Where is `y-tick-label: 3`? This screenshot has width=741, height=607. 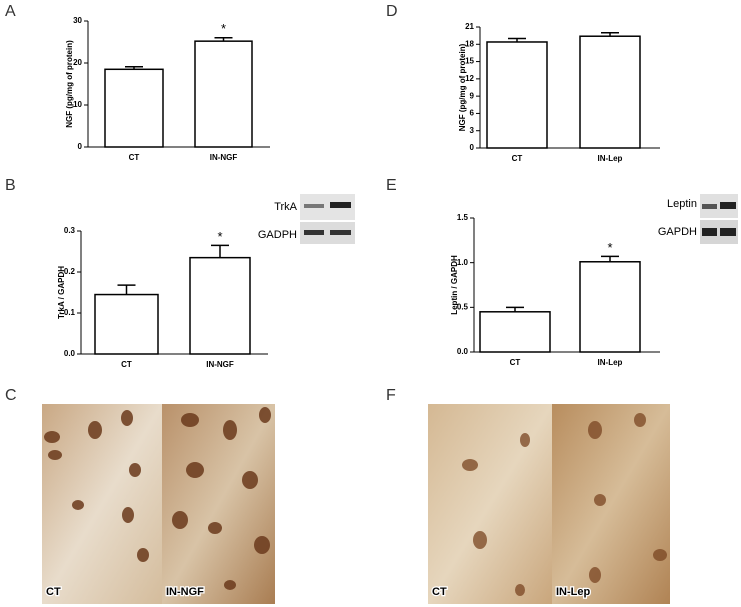
y-tick-label: 3 is located at coordinates (472, 130).